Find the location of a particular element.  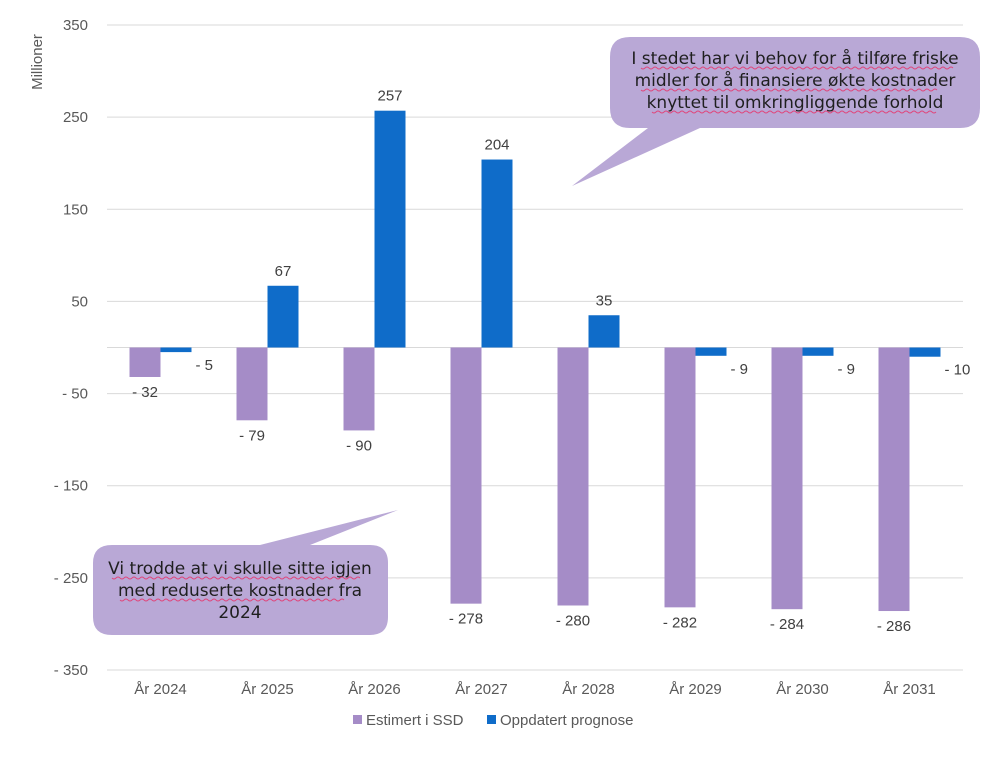

data-label: - 282 is located at coordinates (680, 622).